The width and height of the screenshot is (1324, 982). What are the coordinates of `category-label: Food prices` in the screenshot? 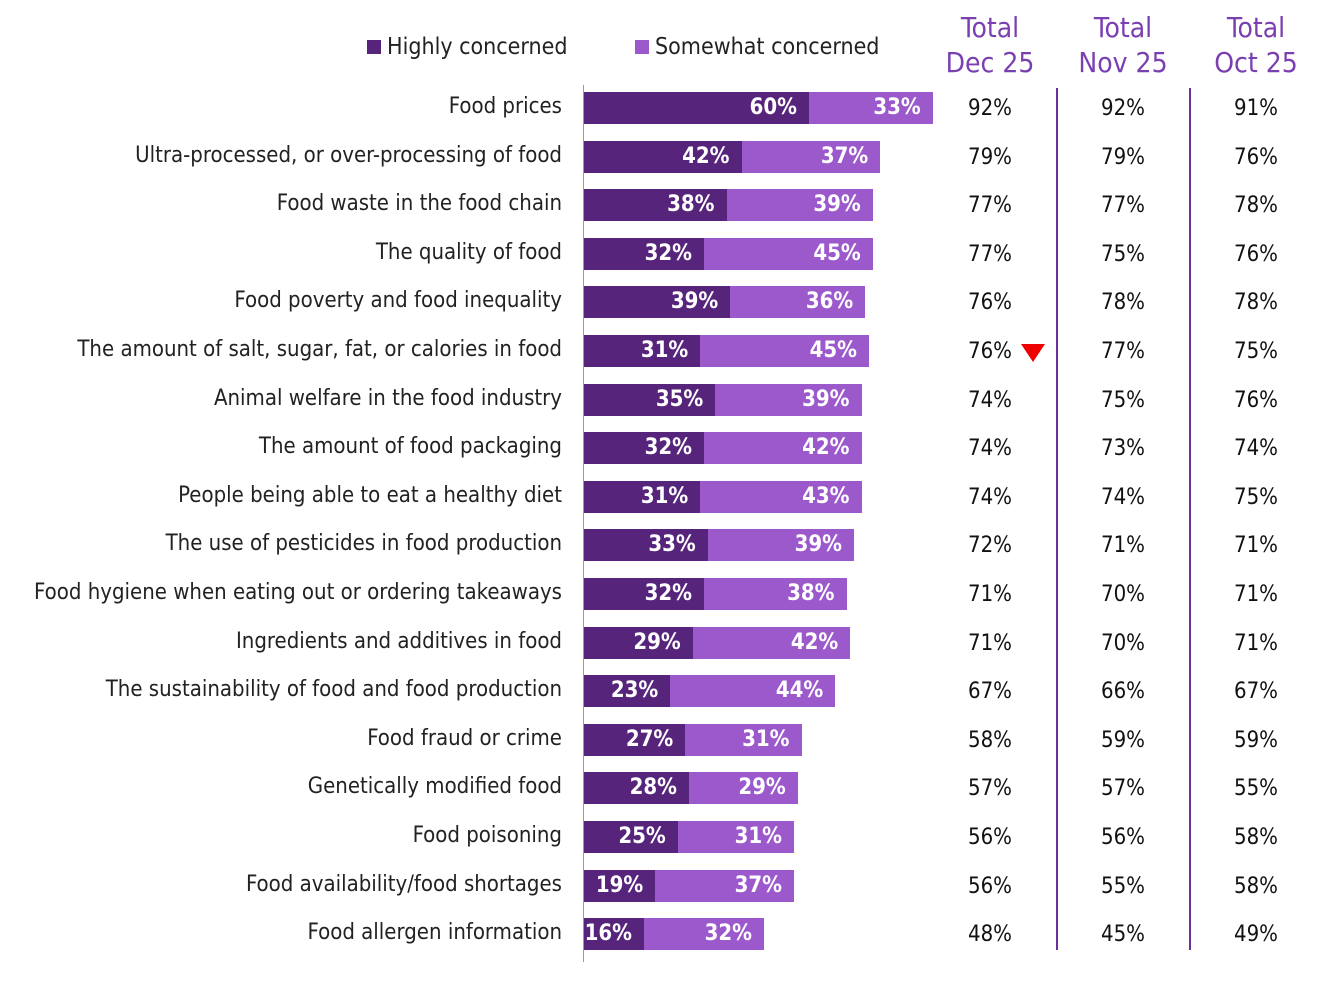 It's located at (505, 106).